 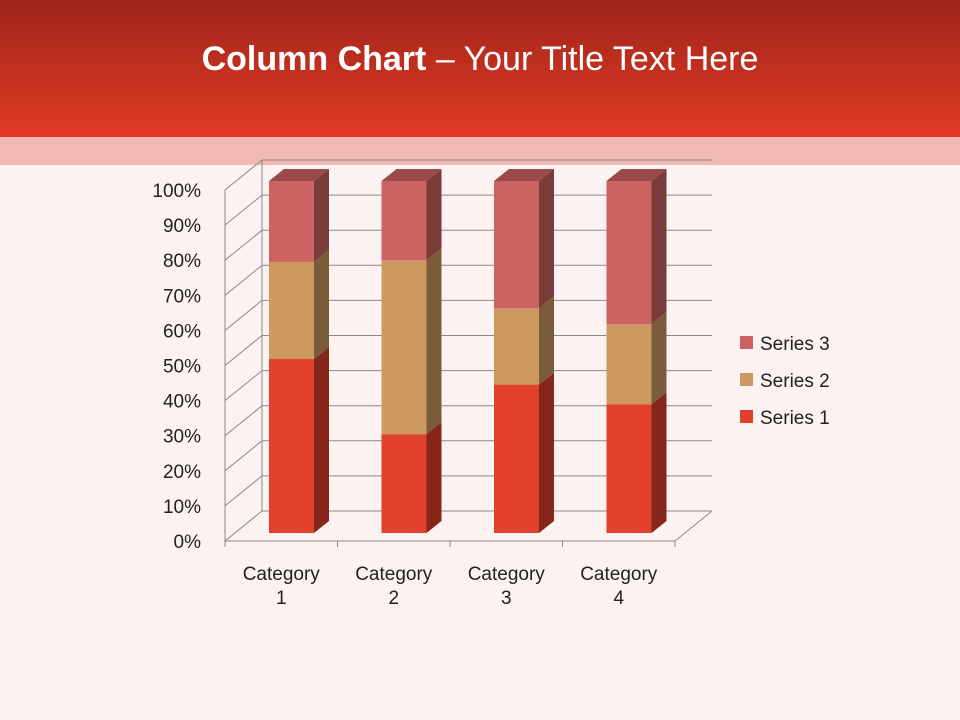 What do you see at coordinates (182, 226) in the screenshot?
I see `y-tick-label: 90%` at bounding box center [182, 226].